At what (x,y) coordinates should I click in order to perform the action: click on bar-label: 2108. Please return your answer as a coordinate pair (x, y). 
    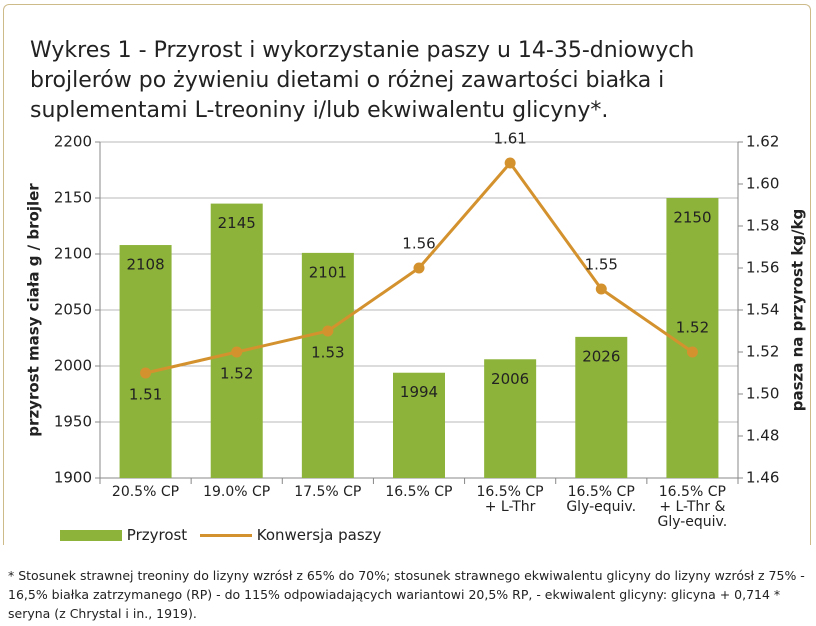
    Looking at the image, I should click on (145, 265).